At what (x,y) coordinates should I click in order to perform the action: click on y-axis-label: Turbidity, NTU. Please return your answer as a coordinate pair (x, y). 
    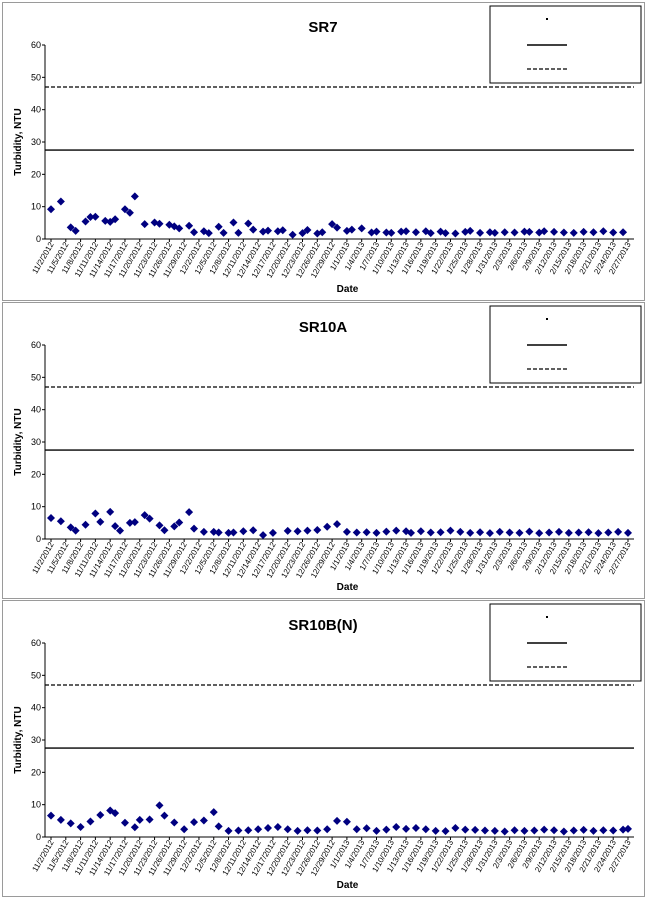
    Looking at the image, I should click on (18, 141).